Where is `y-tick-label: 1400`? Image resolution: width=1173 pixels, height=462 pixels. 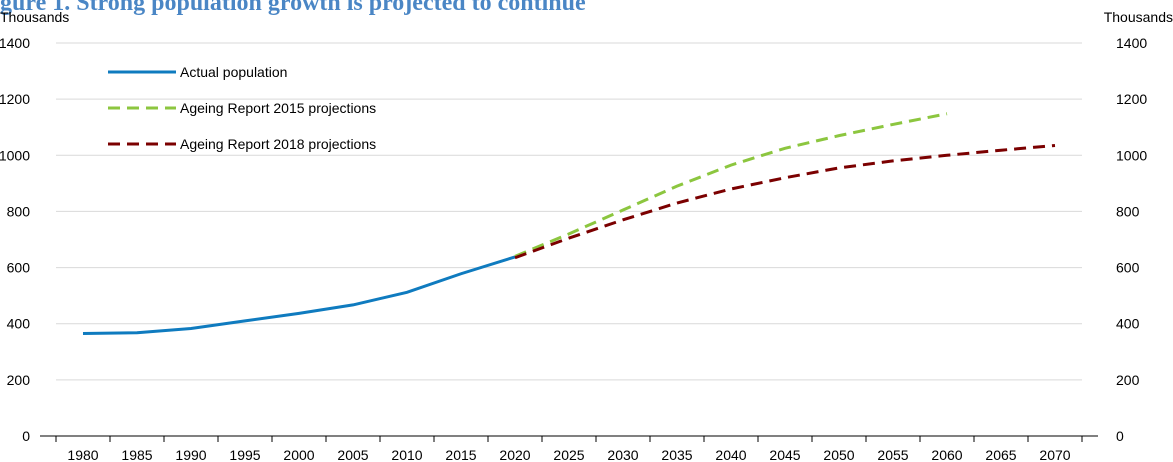
y-tick-label: 1400 is located at coordinates (15, 43).